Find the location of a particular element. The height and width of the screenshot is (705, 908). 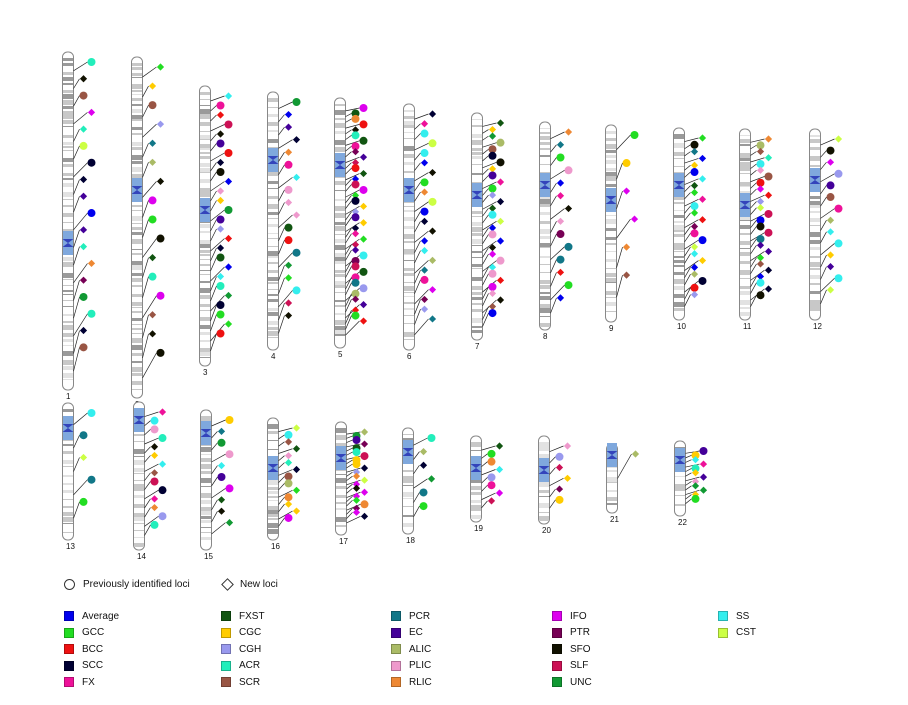

chromosome-4: 4 is located at coordinates (284, 226).